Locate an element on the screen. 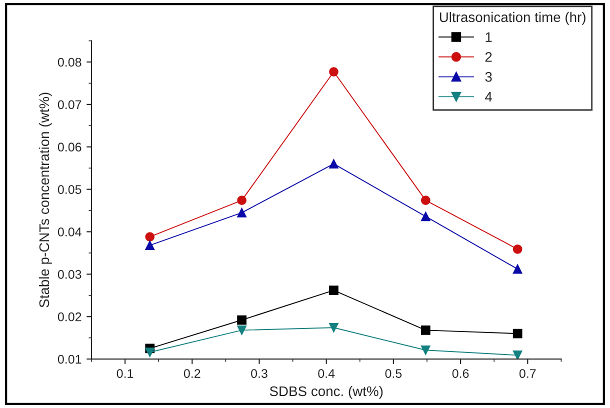 Image resolution: width=610 pixels, height=408 pixels. y-tick-label: 0.07 is located at coordinates (70, 105).